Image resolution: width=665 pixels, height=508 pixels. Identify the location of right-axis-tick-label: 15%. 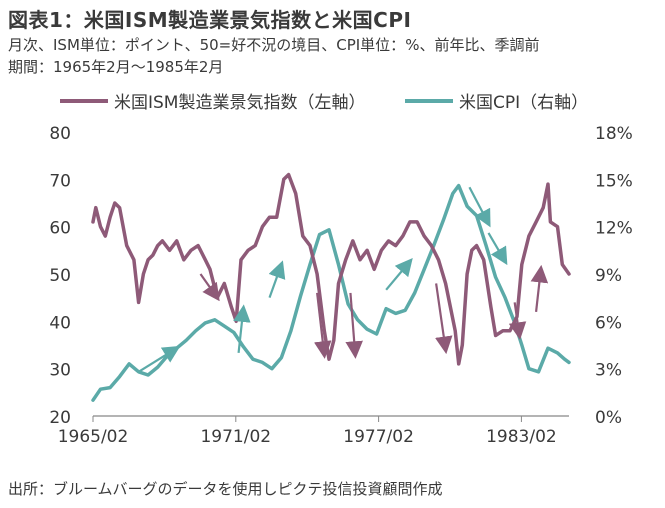
(614, 181).